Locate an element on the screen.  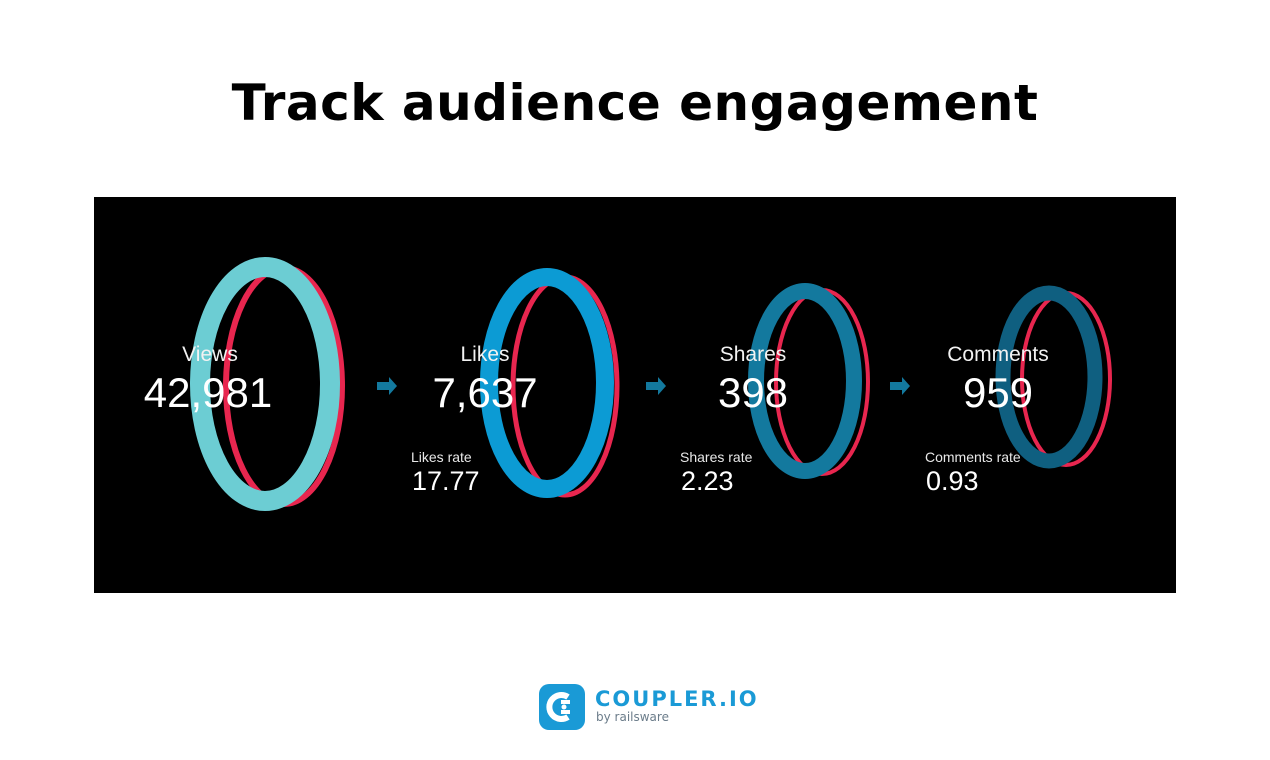
rate-value: 0.93 is located at coordinates (952, 481).